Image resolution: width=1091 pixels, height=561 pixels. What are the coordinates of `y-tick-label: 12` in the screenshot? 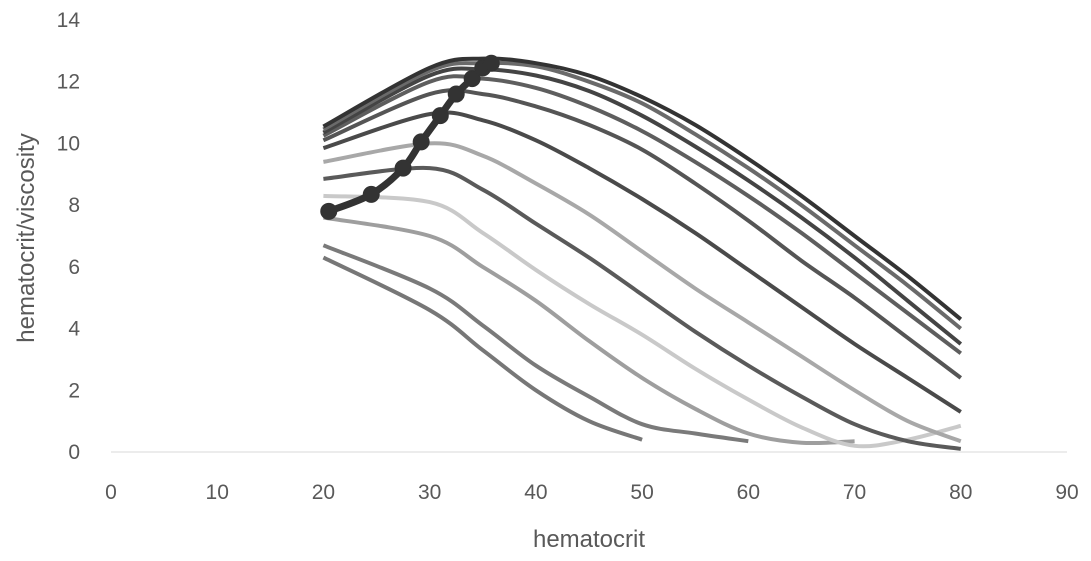 It's located at (68, 82).